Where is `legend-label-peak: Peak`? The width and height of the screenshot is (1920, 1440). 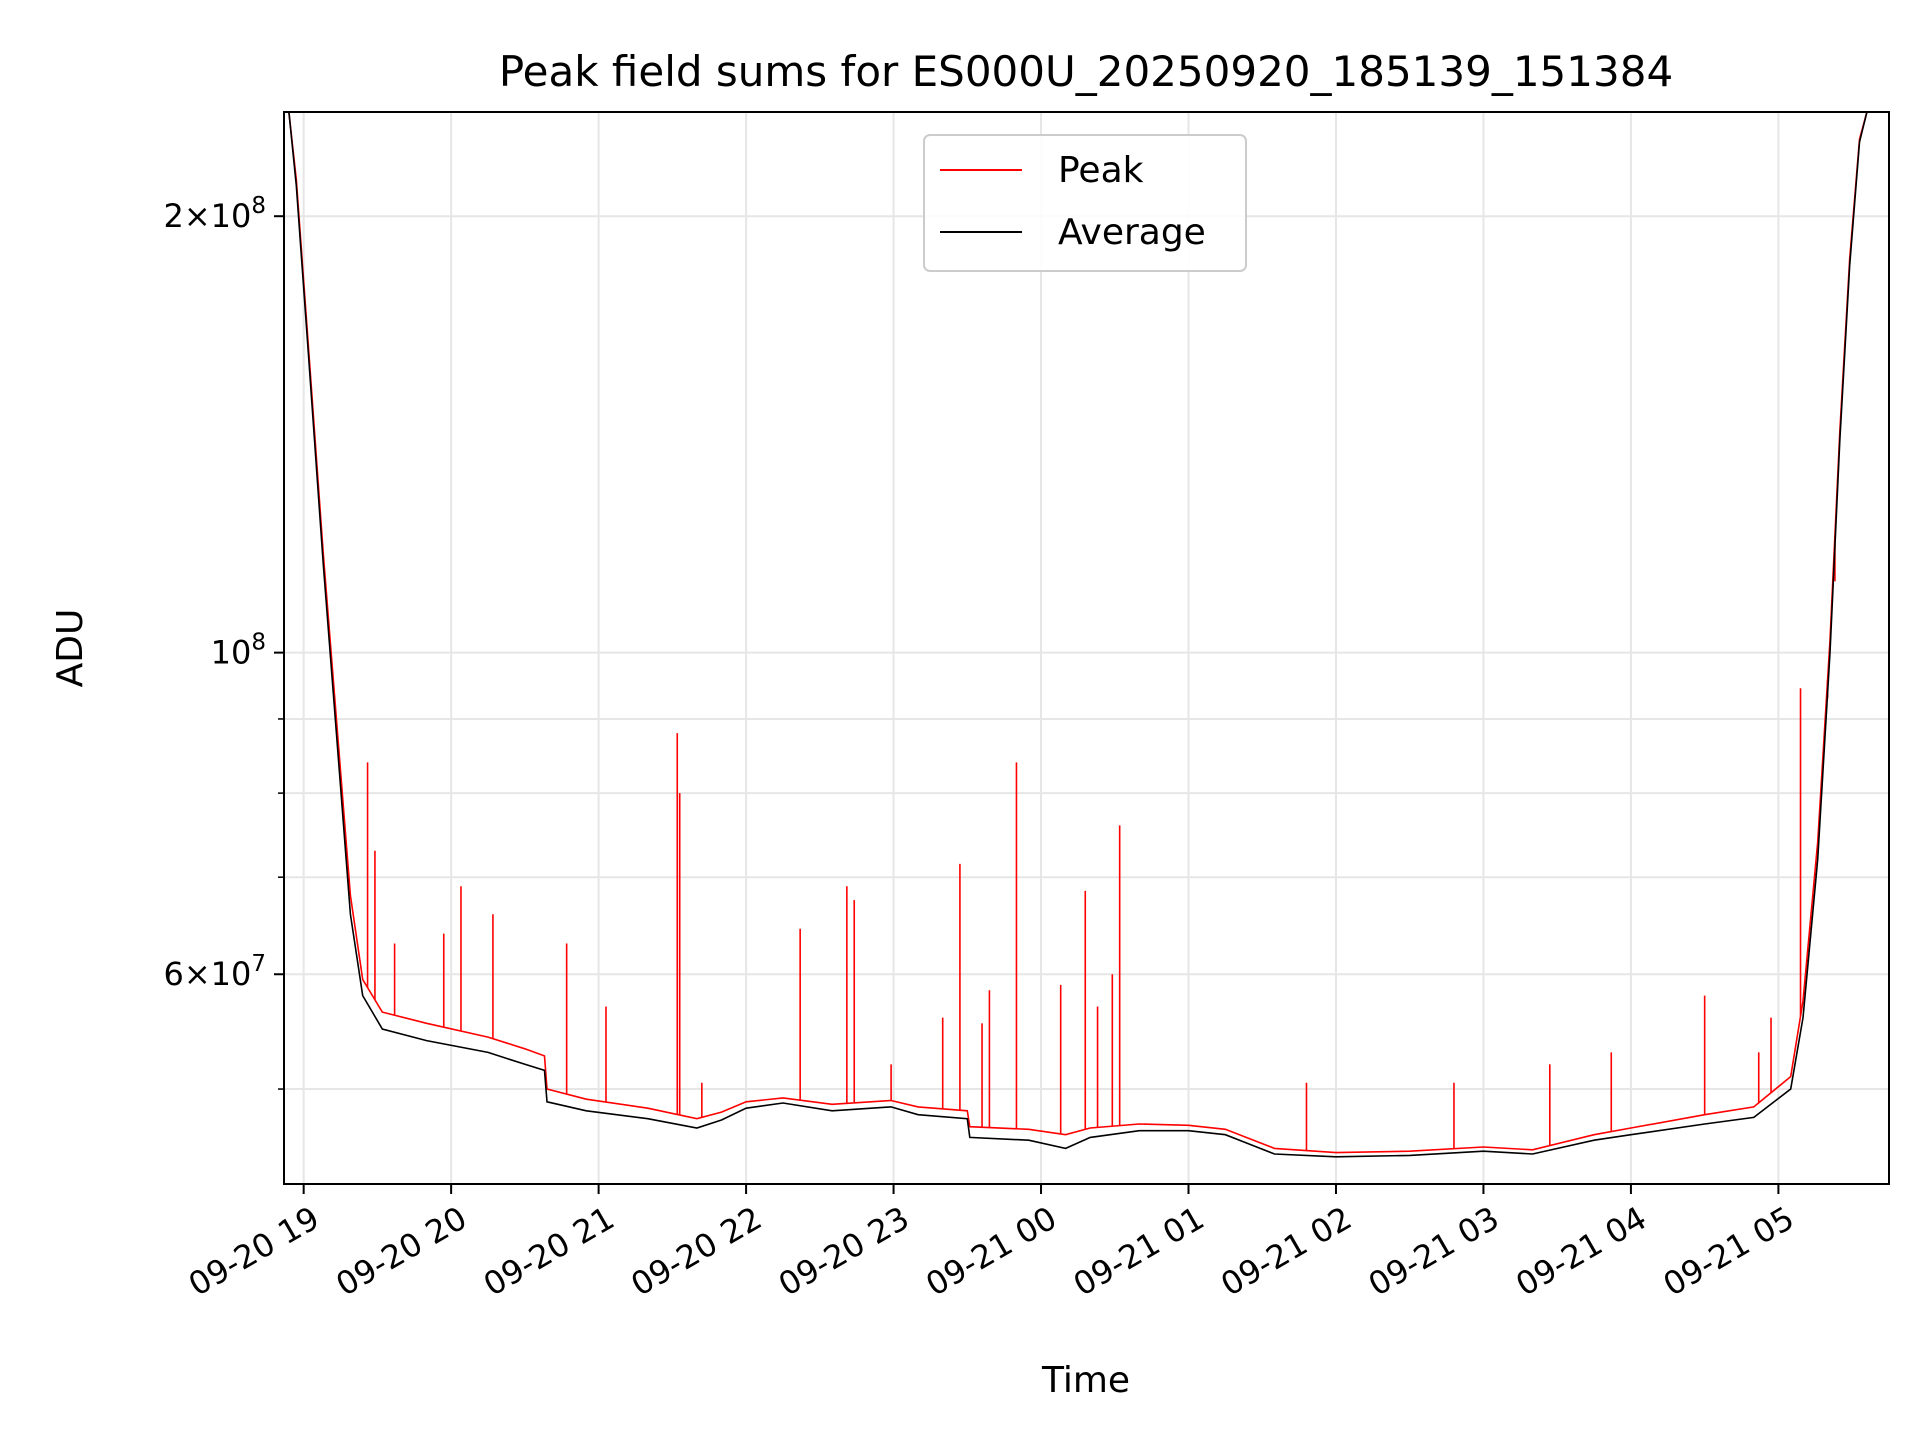 legend-label-peak: Peak is located at coordinates (1101, 170).